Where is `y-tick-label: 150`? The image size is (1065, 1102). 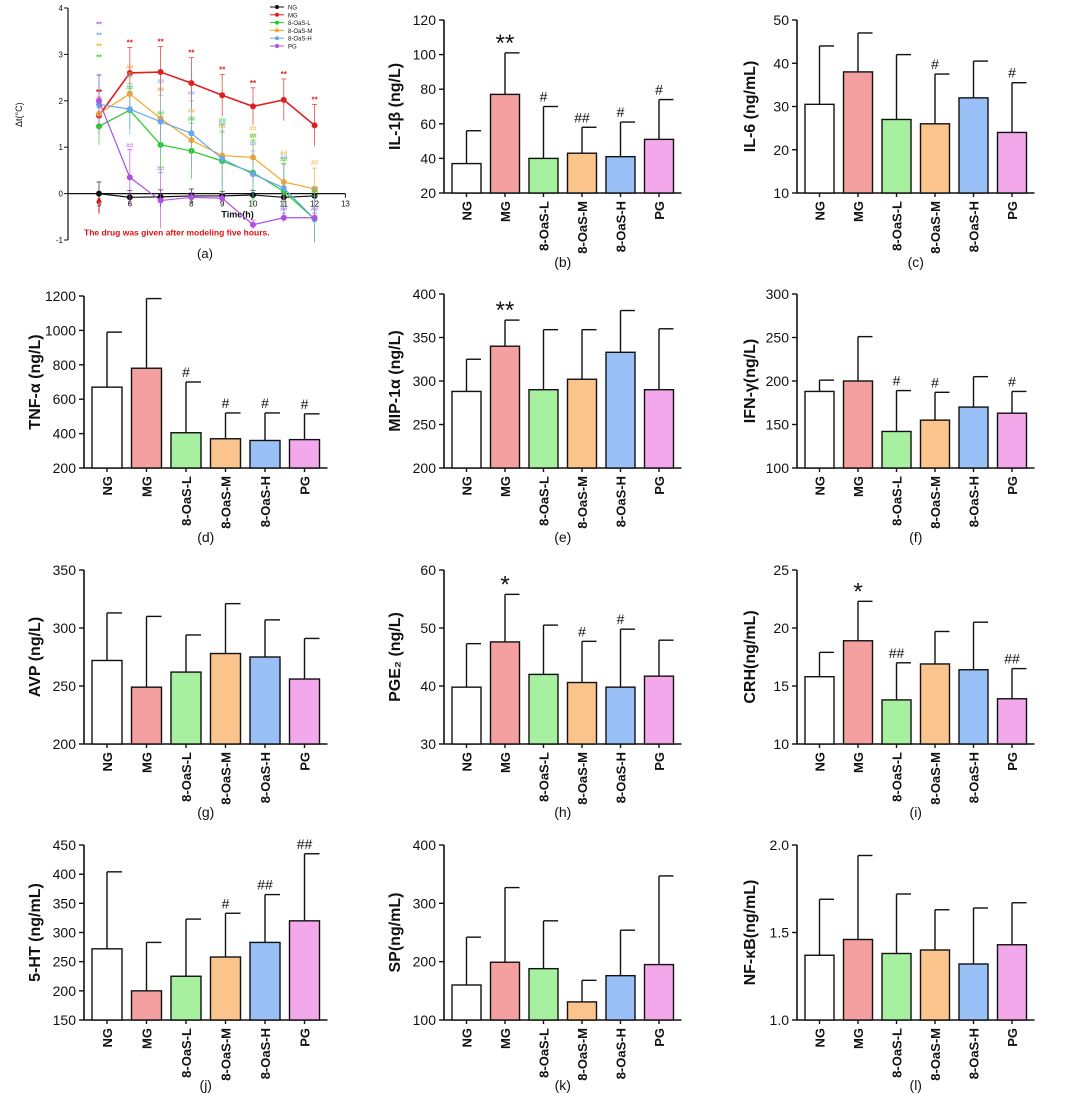 y-tick-label: 150 is located at coordinates (65, 1020).